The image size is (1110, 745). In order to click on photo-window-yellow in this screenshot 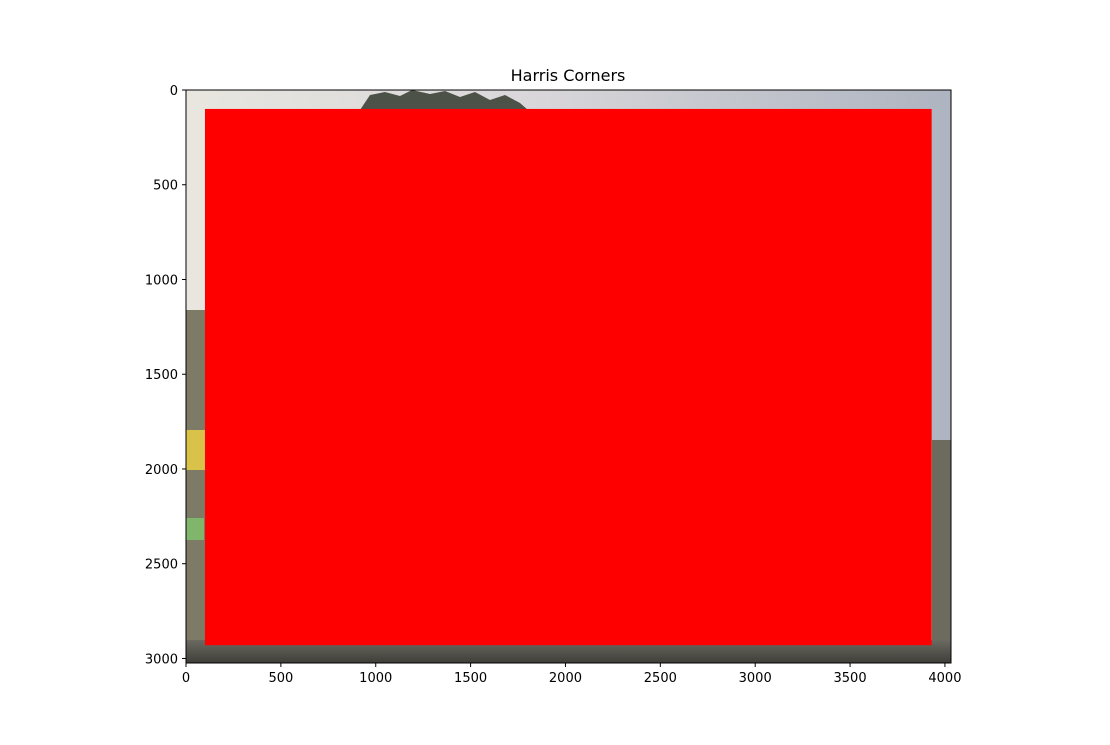, I will do `click(196, 450)`.